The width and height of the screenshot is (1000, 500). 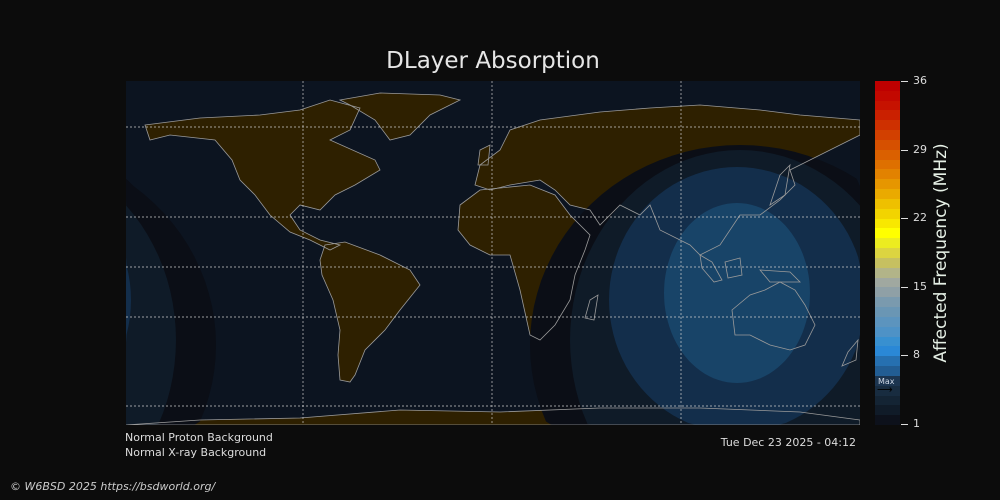 What do you see at coordinates (920, 149) in the screenshot?
I see `colorbar-tick-label: 29` at bounding box center [920, 149].